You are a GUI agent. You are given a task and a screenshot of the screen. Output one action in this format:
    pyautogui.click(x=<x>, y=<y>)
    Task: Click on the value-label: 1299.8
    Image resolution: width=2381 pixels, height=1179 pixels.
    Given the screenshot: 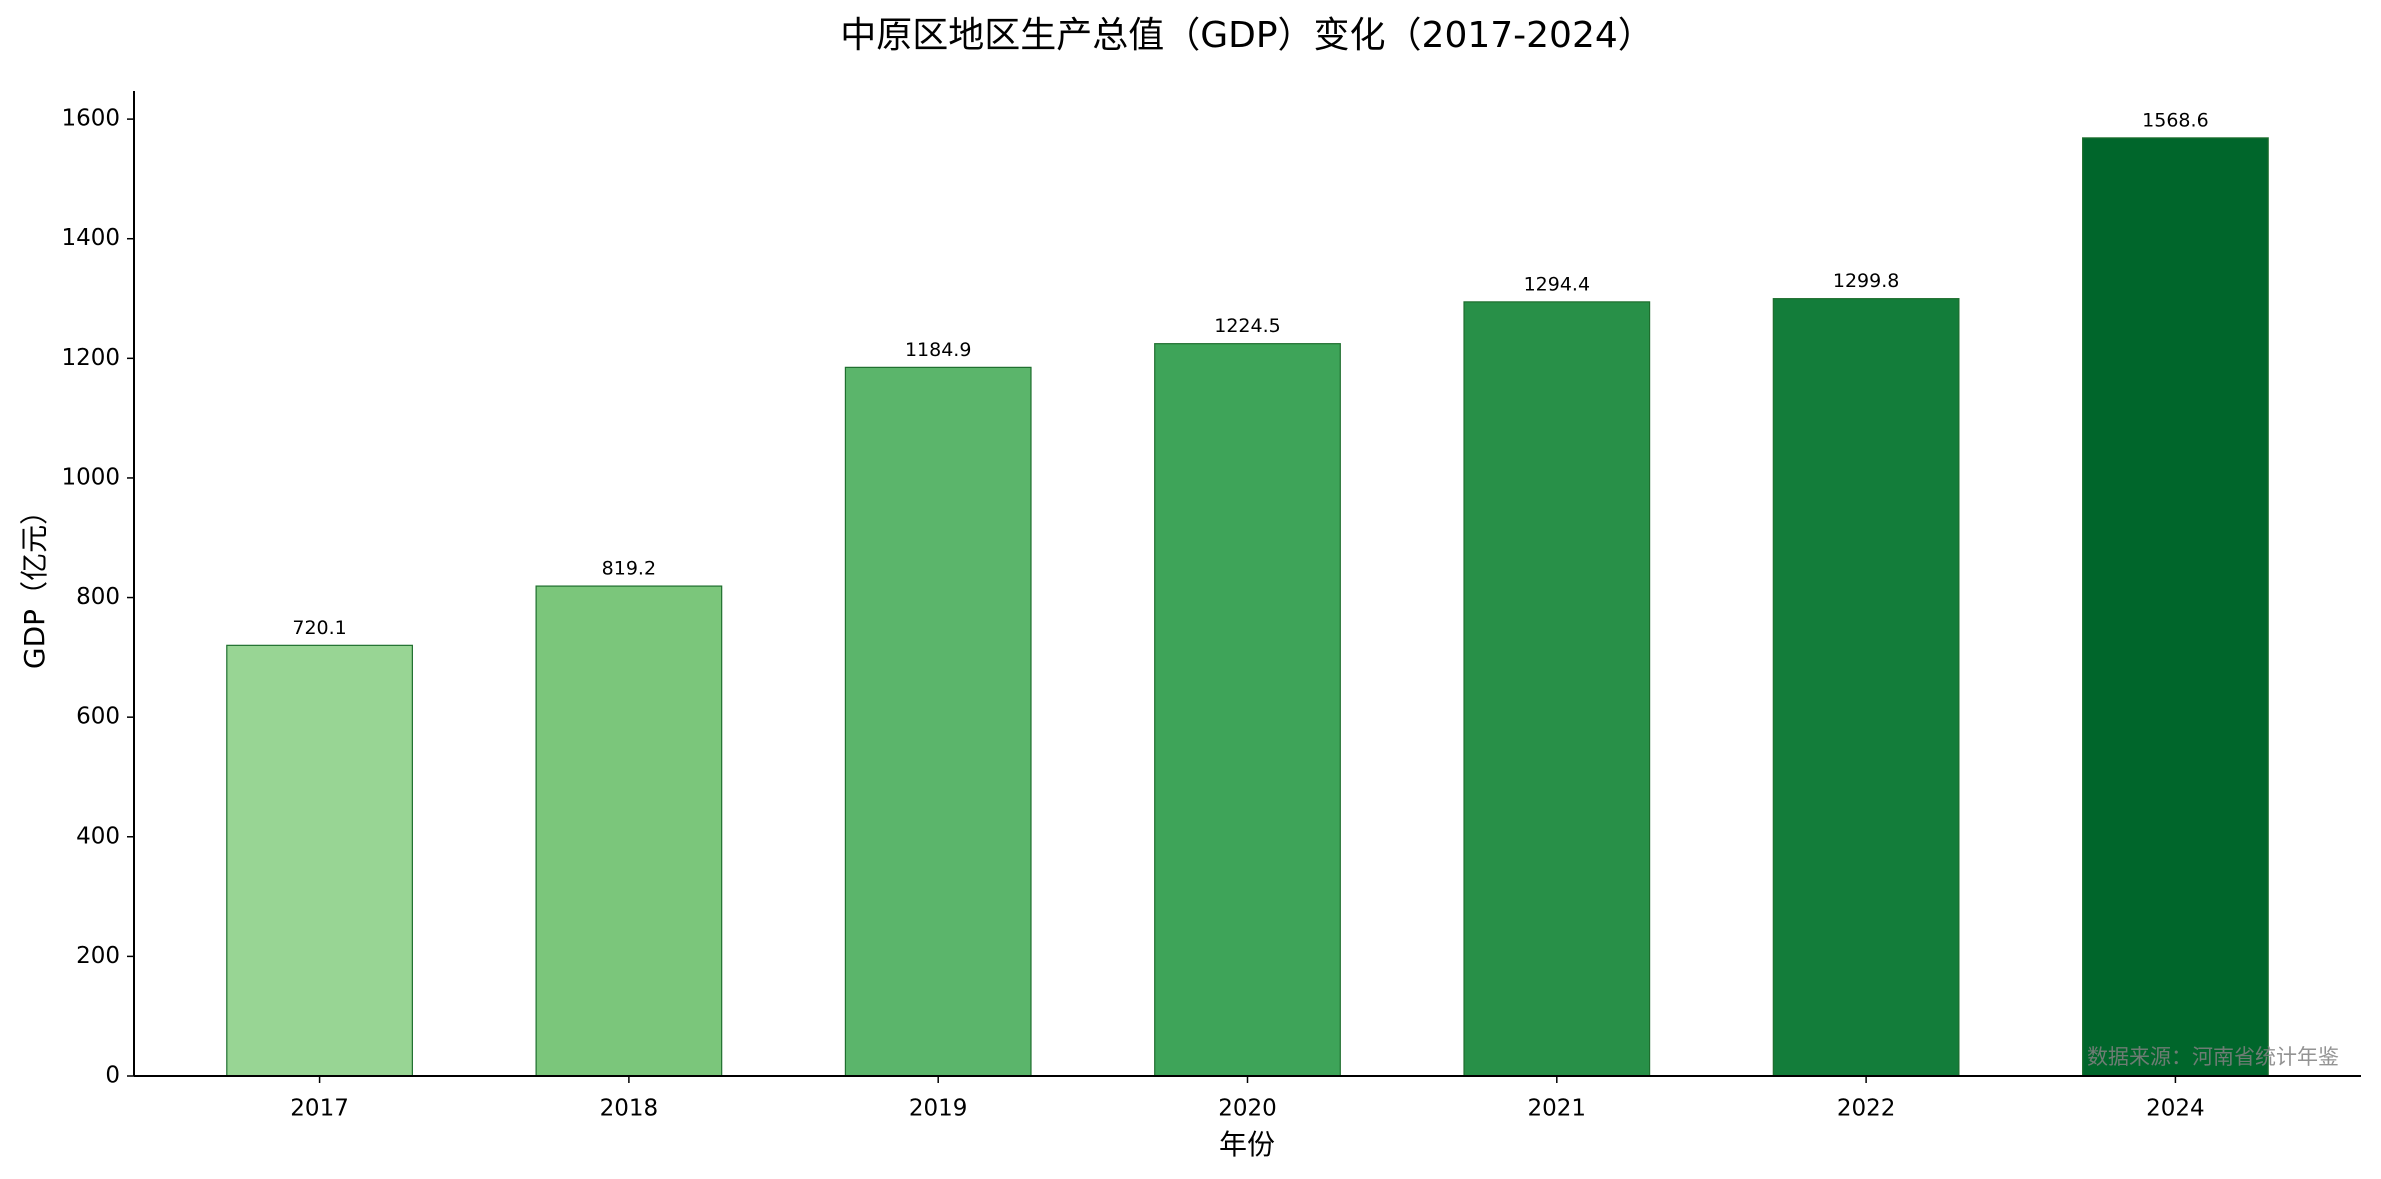 What is the action you would take?
    pyautogui.click(x=1866, y=281)
    